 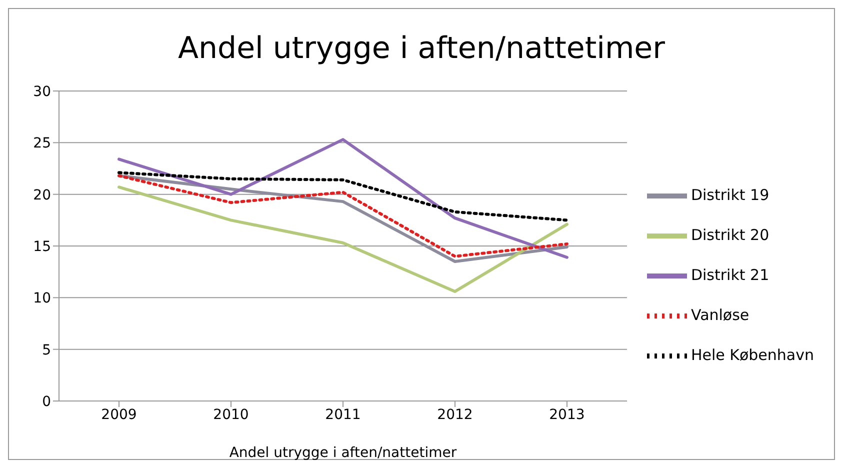 I want to click on x-tick-label: 2012, so click(x=455, y=414).